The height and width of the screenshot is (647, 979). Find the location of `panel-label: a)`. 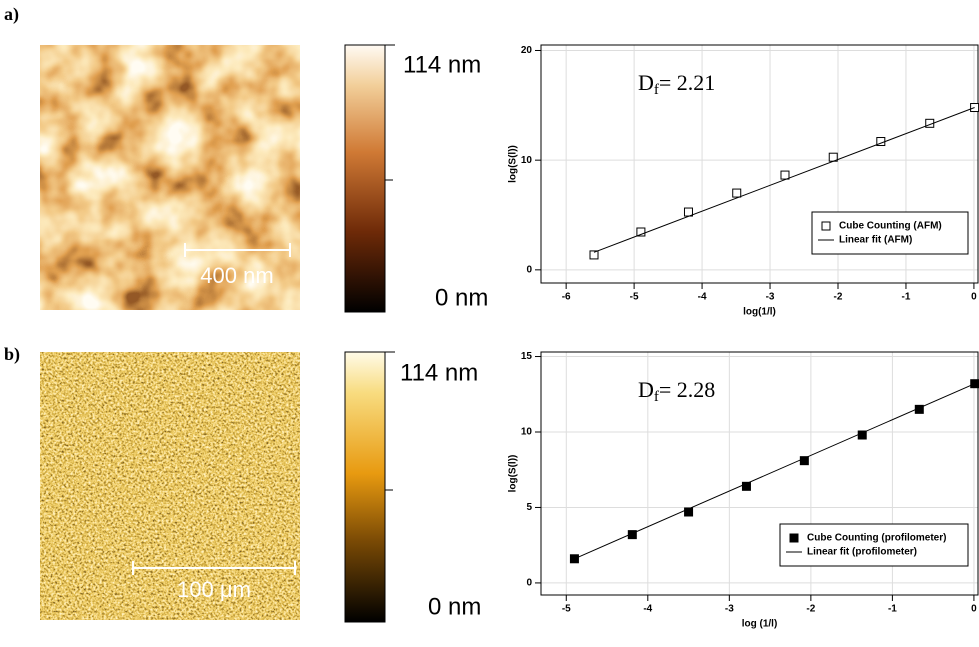

panel-label: a) is located at coordinates (11, 14).